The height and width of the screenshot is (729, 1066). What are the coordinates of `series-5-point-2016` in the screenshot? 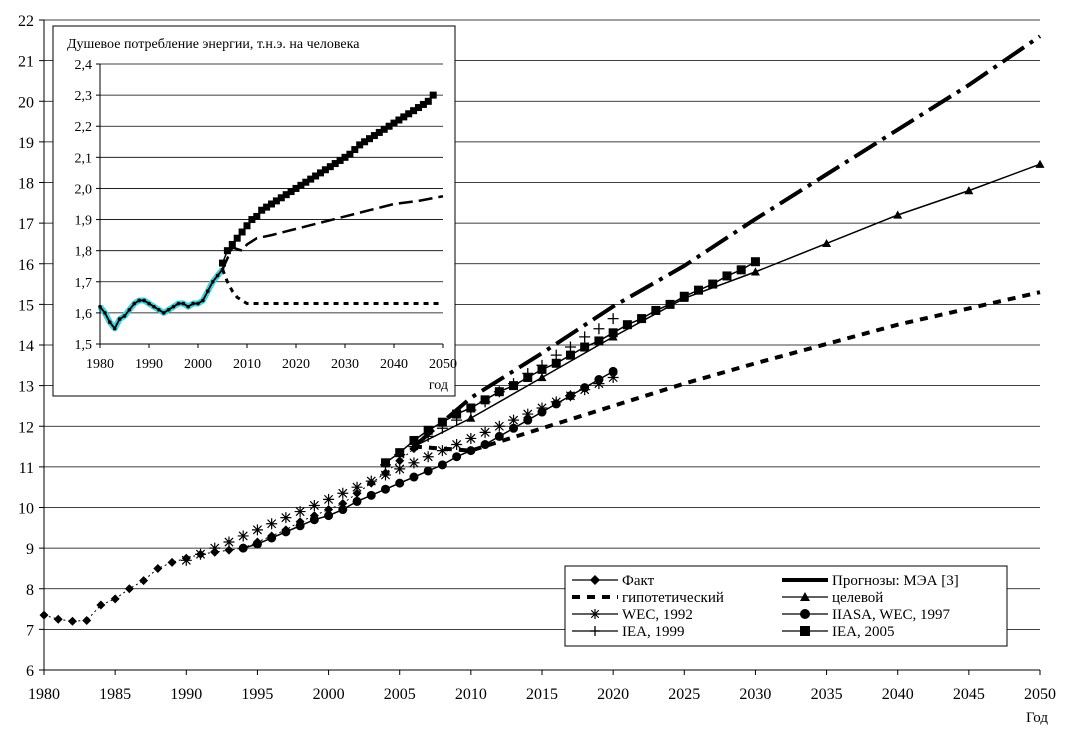 It's located at (556, 404).